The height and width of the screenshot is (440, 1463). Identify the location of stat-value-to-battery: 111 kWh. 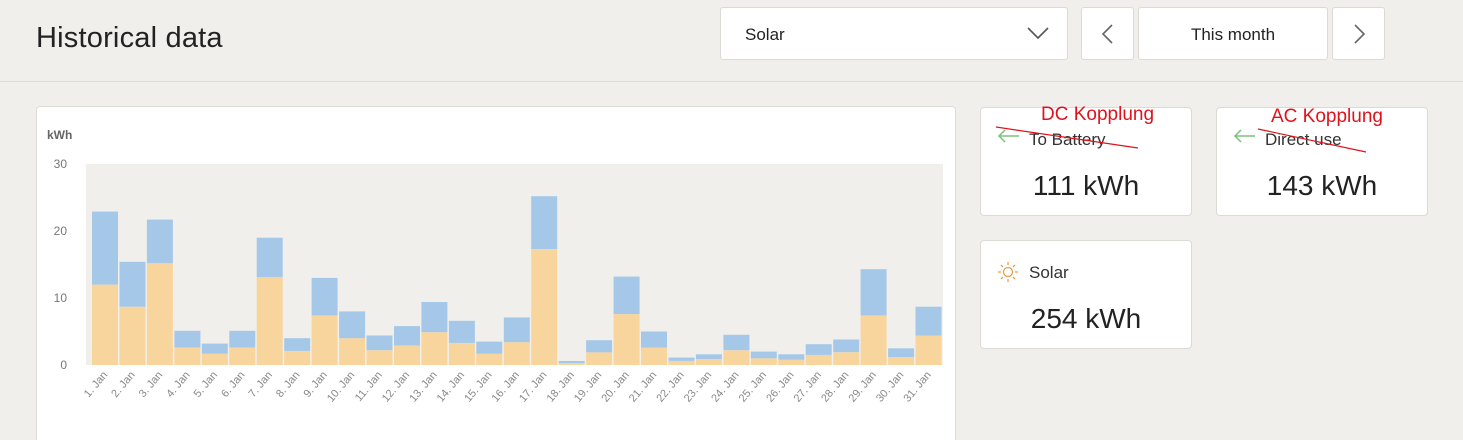
(1086, 185).